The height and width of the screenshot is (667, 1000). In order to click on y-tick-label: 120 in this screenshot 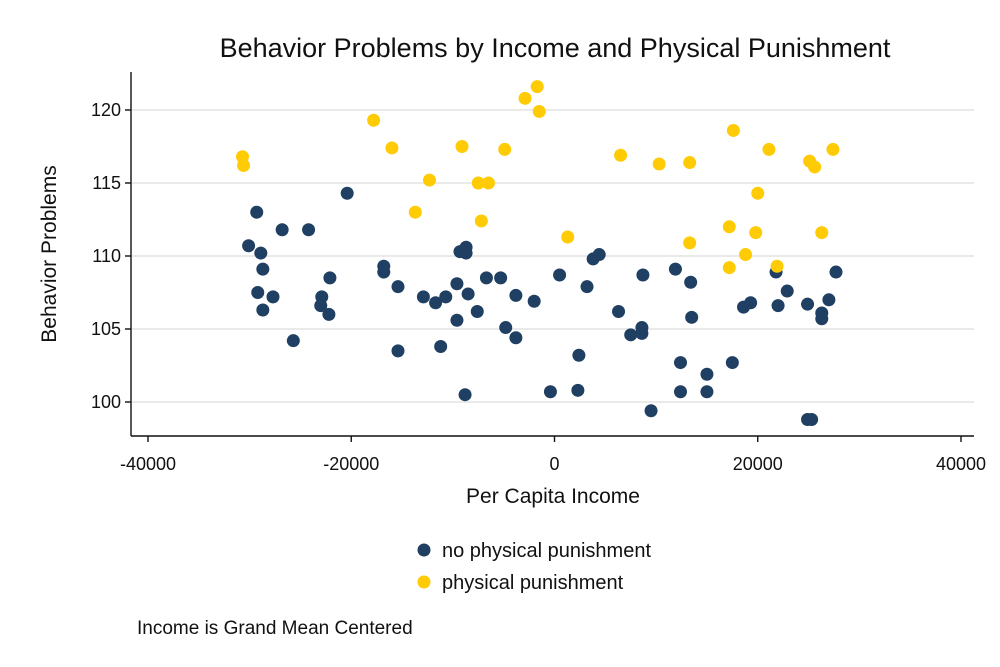, I will do `click(106, 110)`.